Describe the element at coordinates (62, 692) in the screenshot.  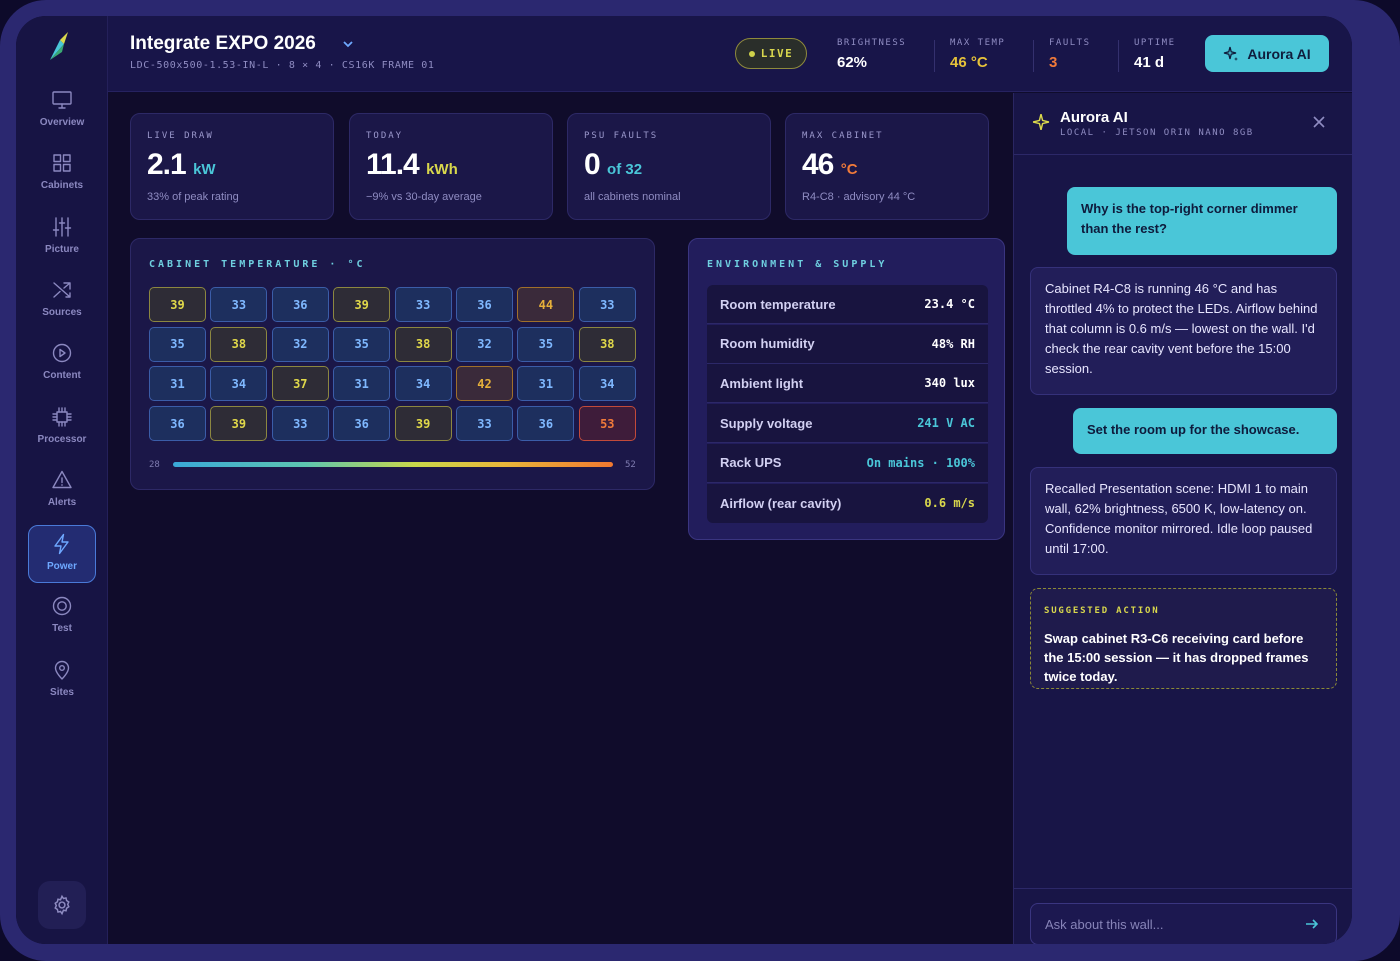
I see `sidebar-item-label: Sites` at that location.